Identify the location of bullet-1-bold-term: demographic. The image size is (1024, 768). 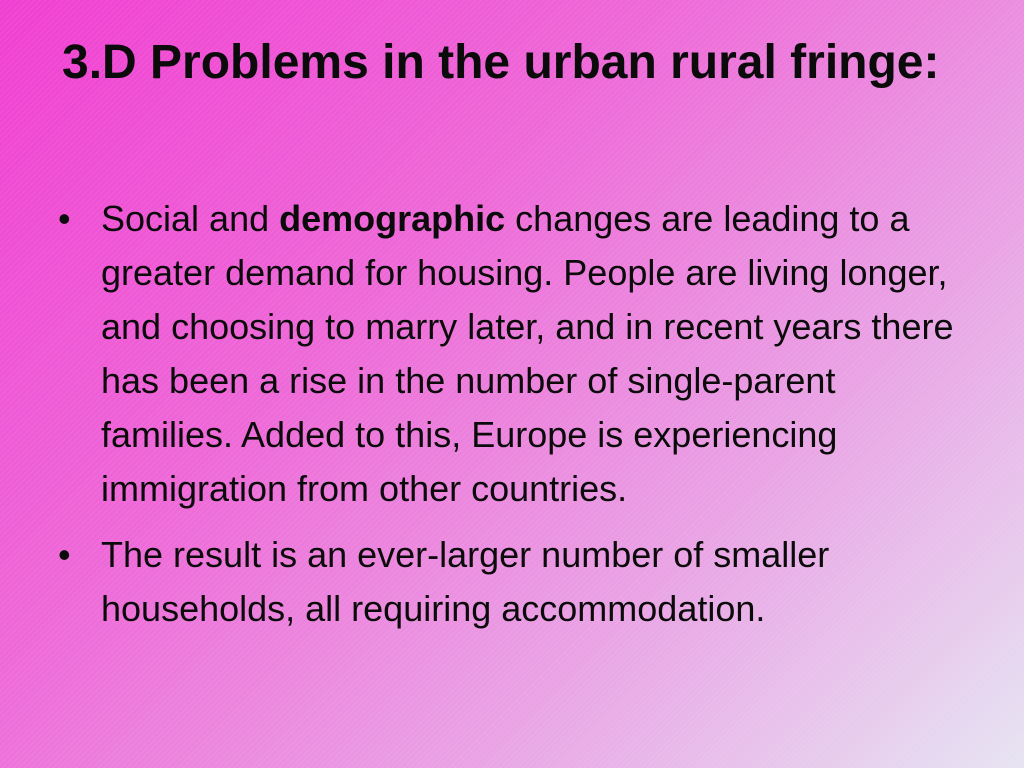
(392, 218).